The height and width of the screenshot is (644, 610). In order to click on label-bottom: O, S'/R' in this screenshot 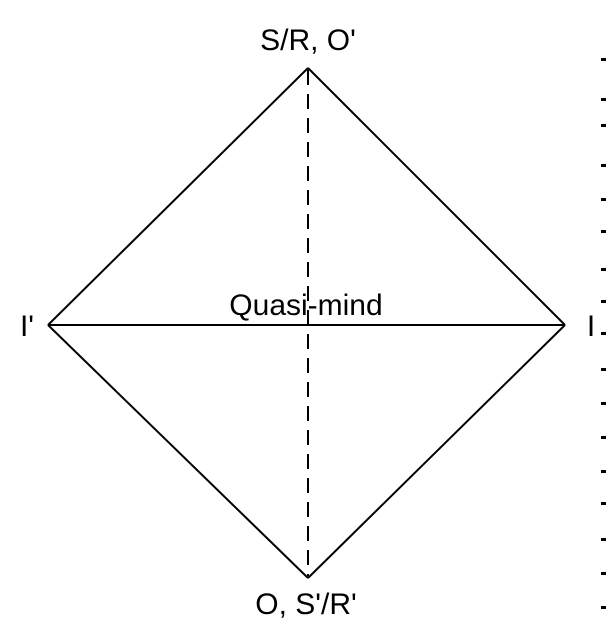, I will do `click(305, 604)`.